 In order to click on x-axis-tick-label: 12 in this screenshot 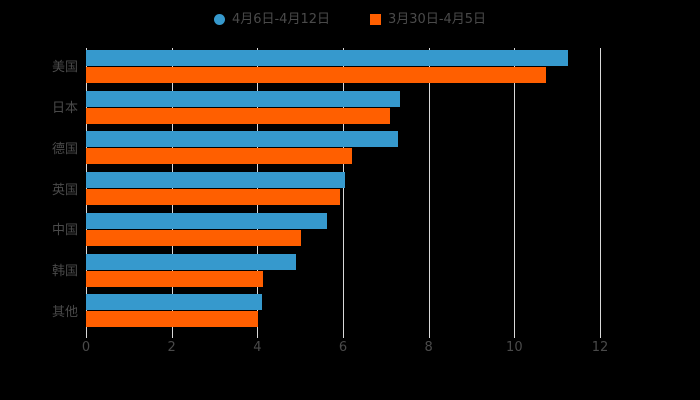, I will do `click(600, 347)`.